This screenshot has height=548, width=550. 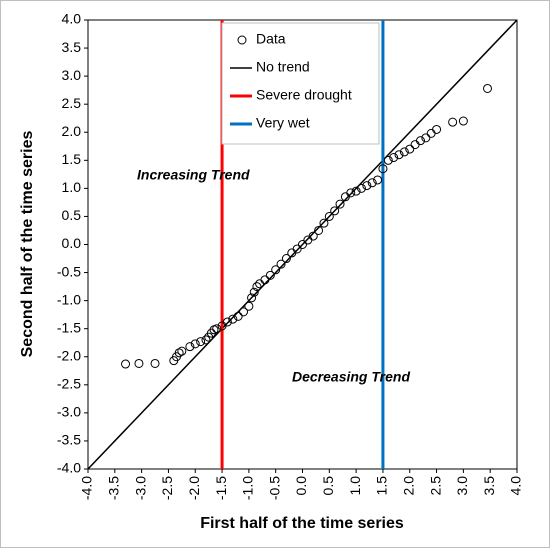 I want to click on x-tick-label: -3.0, so click(x=140, y=488).